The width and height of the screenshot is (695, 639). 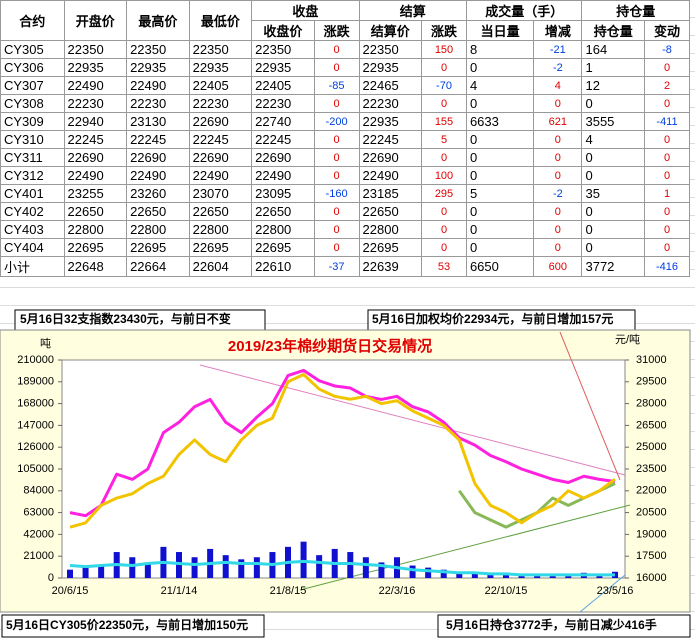 What do you see at coordinates (35, 404) in the screenshot?
I see `y-tick-label: 168000` at bounding box center [35, 404].